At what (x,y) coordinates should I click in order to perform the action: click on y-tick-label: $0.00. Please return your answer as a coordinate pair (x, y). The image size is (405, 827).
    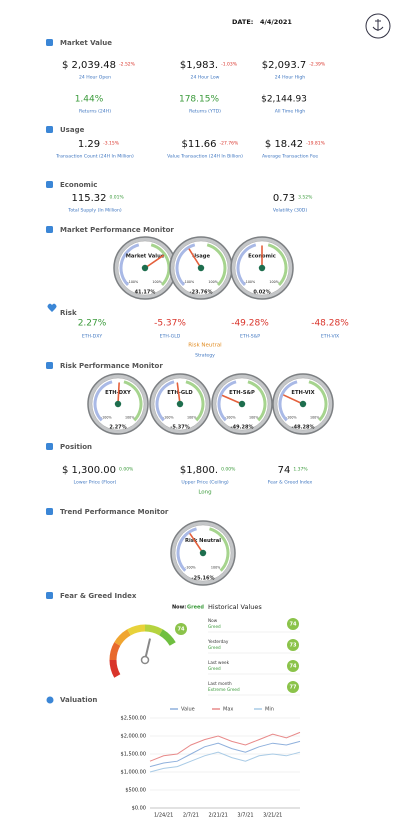
    Looking at the image, I should click on (139, 809).